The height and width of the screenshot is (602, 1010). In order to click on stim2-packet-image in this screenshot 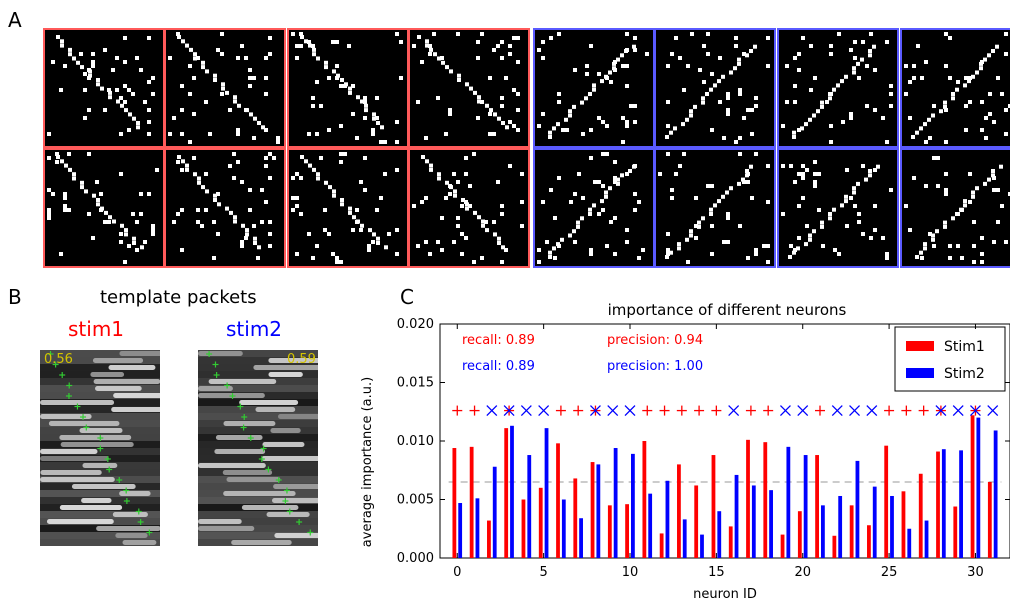, I will do `click(258, 448)`.